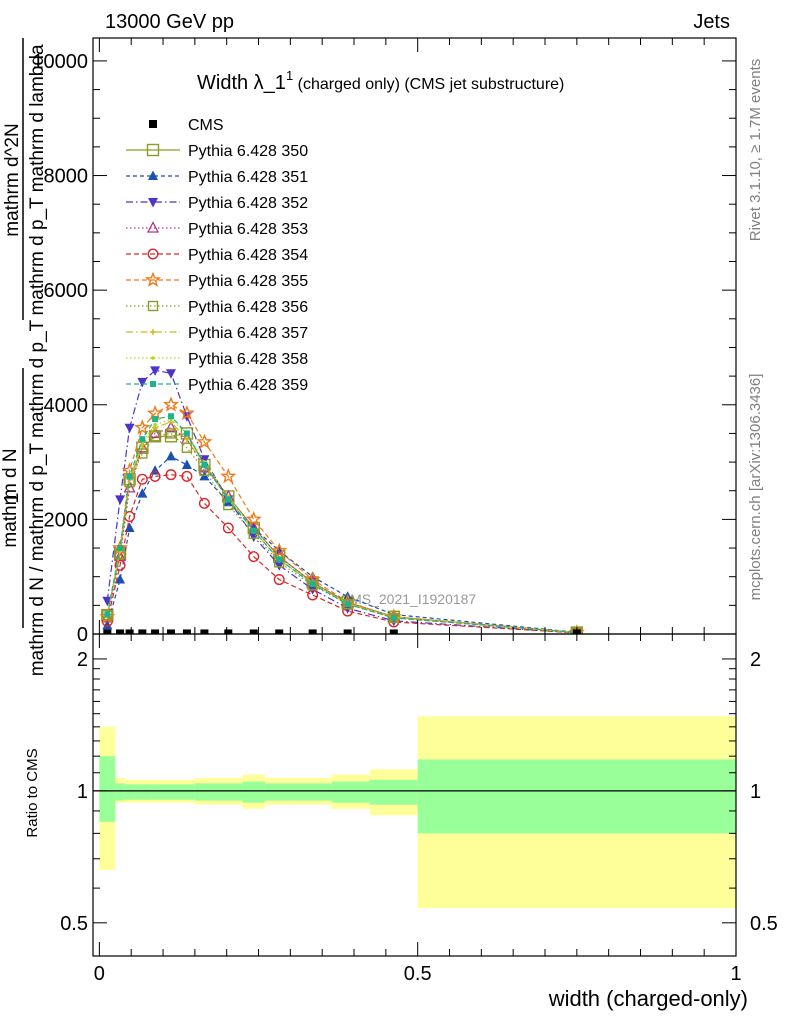 The width and height of the screenshot is (786, 1029). What do you see at coordinates (66, 520) in the screenshot?
I see `main-ytick-label-1: 2000` at bounding box center [66, 520].